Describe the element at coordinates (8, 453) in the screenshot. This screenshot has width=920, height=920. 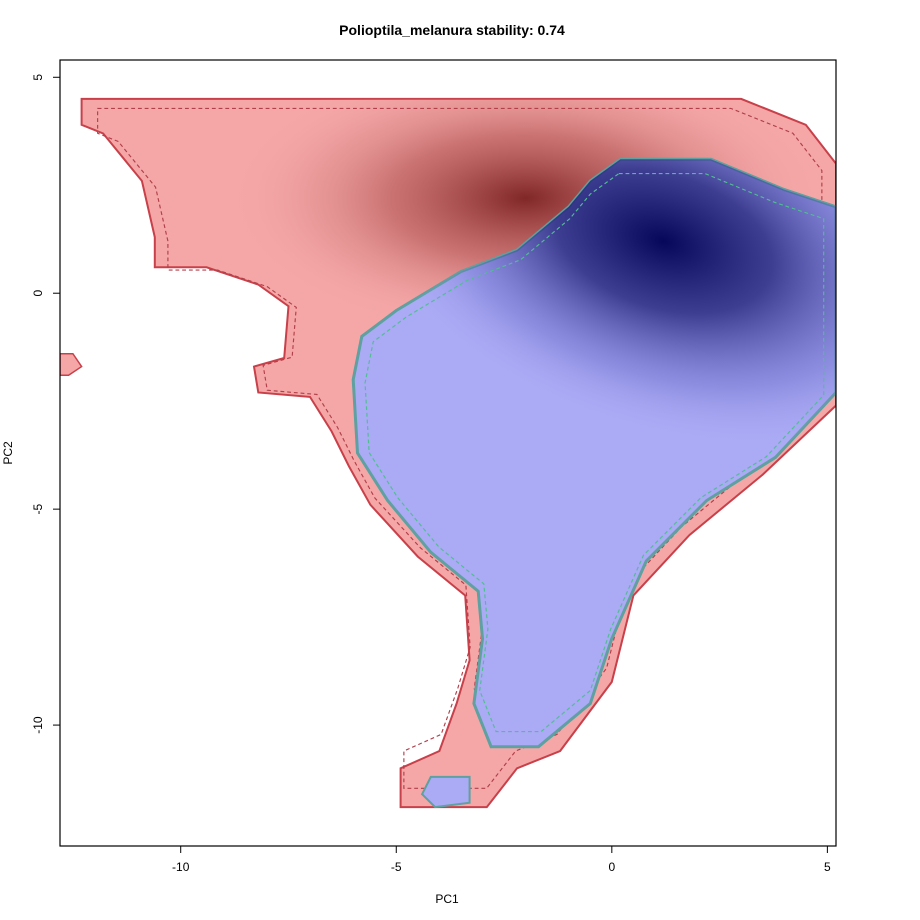
I see `y-axis-label: PC2` at that location.